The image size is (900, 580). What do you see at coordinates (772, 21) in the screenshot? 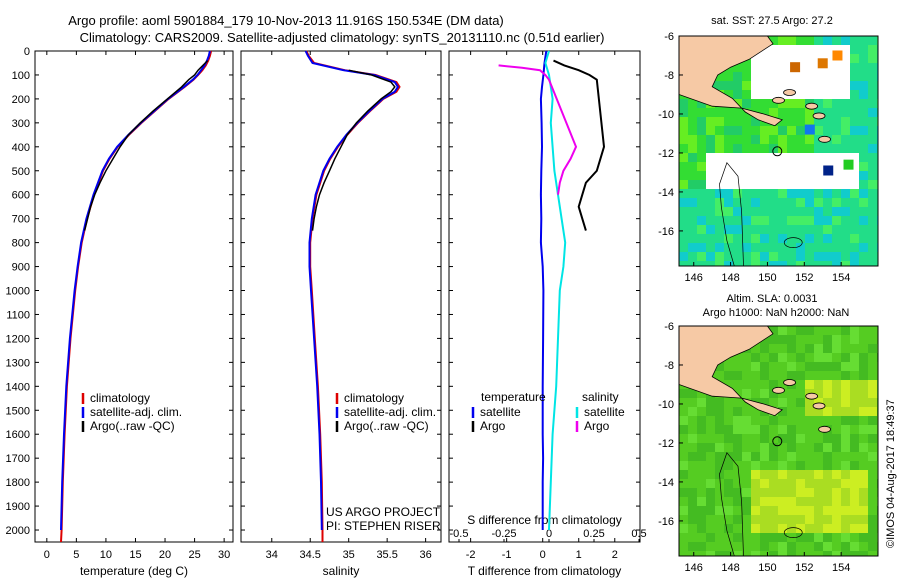
I see `map-sst-title: sat. SST: 27.5 Argo: 27.2` at bounding box center [772, 21].